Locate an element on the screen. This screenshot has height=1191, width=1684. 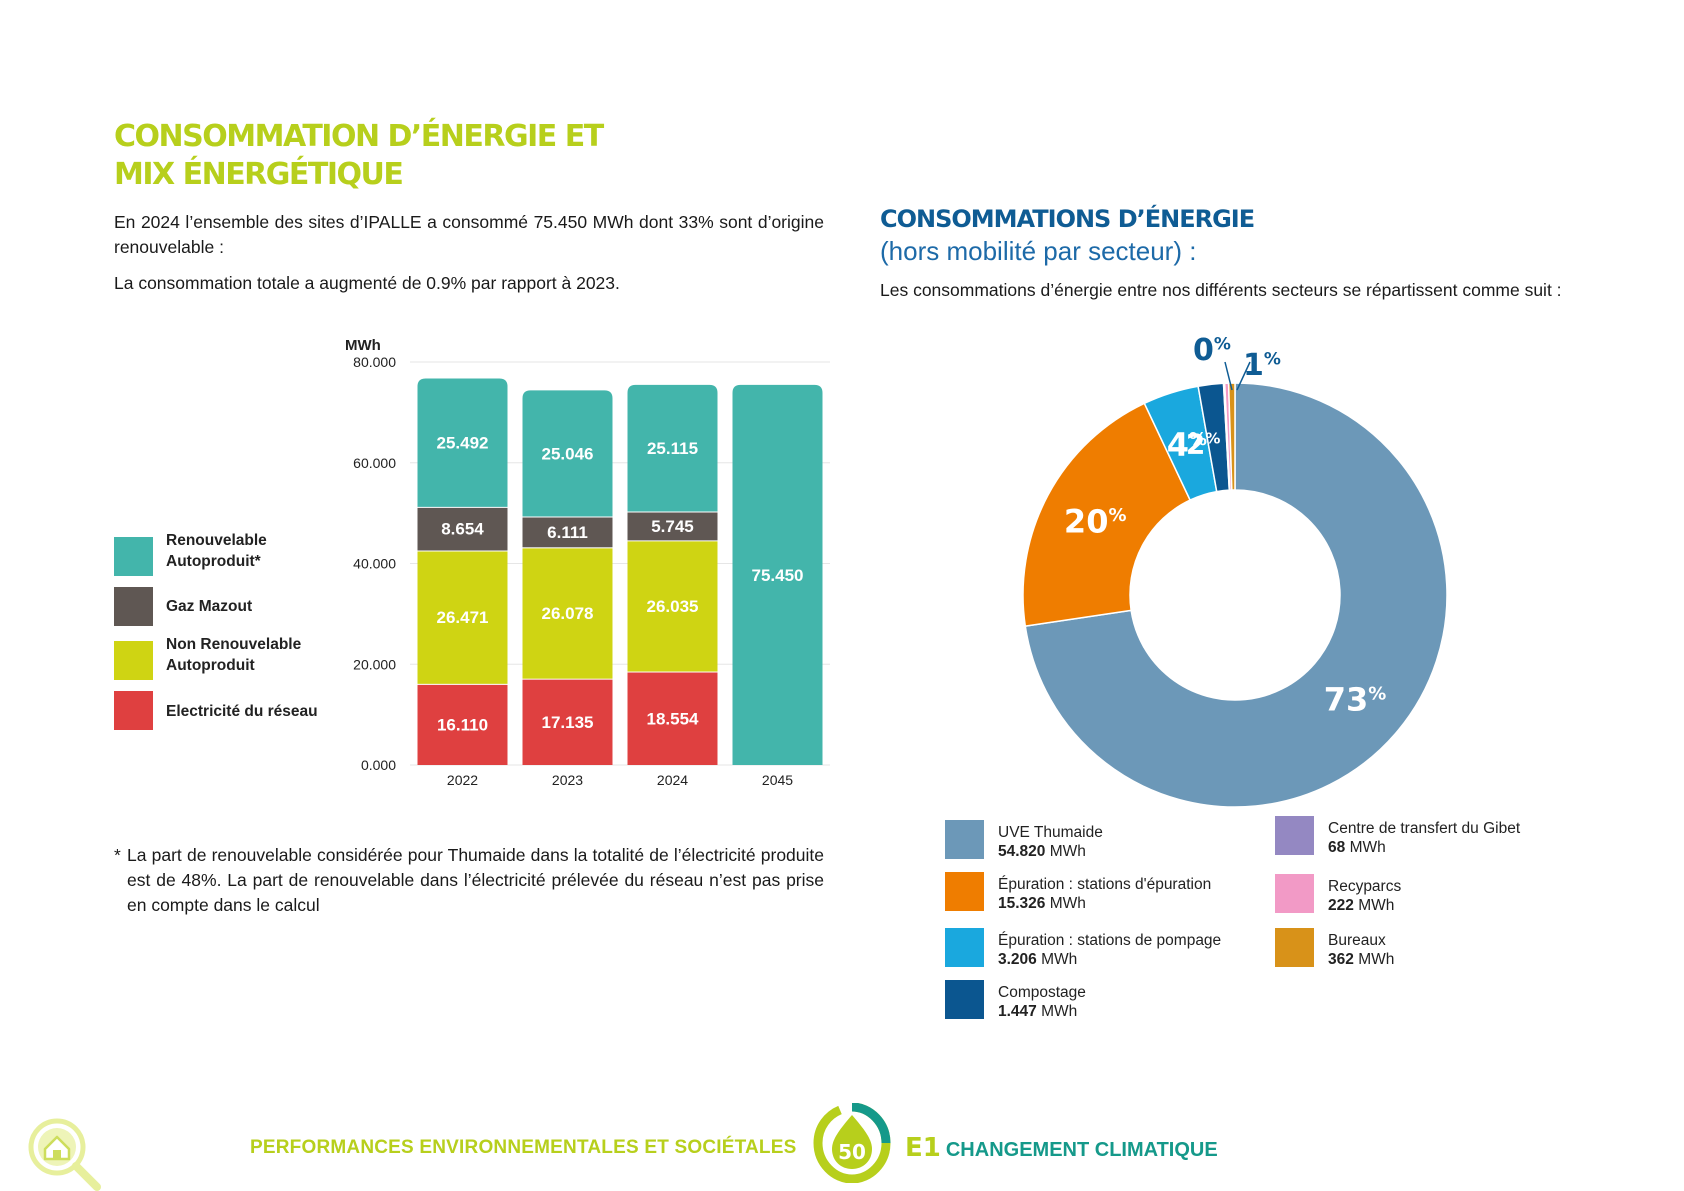
legend-label: Épuration : stations d'épuration is located at coordinates (1105, 884).